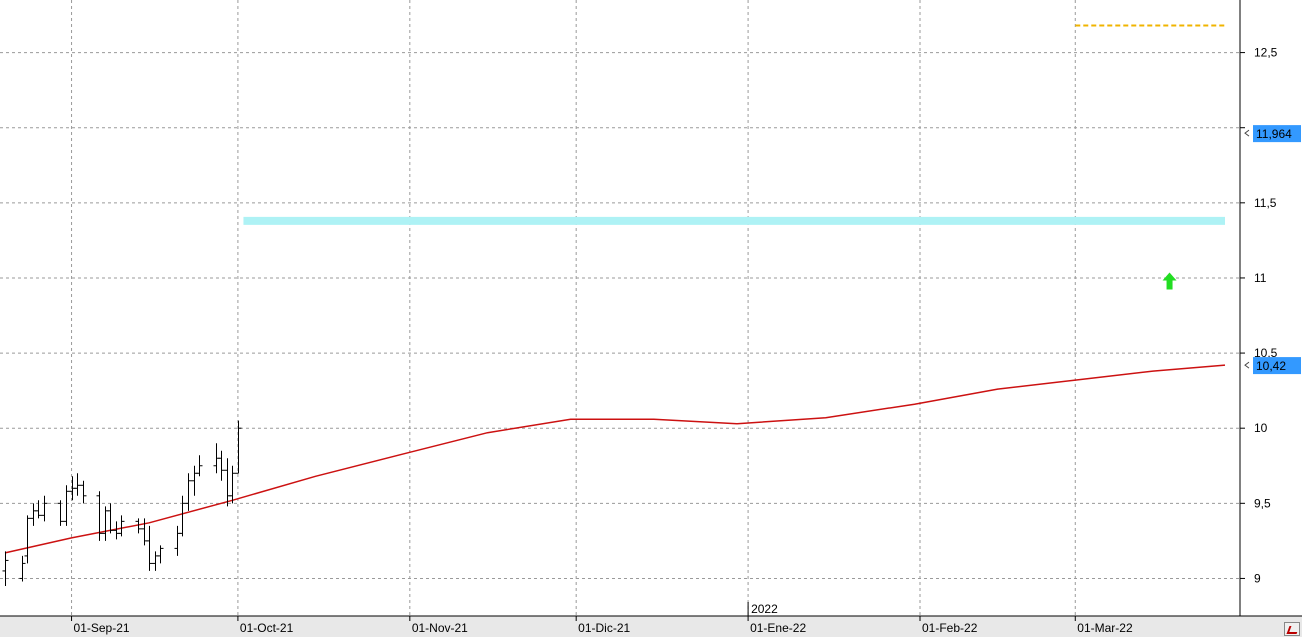 The height and width of the screenshot is (642, 1302). I want to click on y-tick-label: 9,5, so click(1262, 503).